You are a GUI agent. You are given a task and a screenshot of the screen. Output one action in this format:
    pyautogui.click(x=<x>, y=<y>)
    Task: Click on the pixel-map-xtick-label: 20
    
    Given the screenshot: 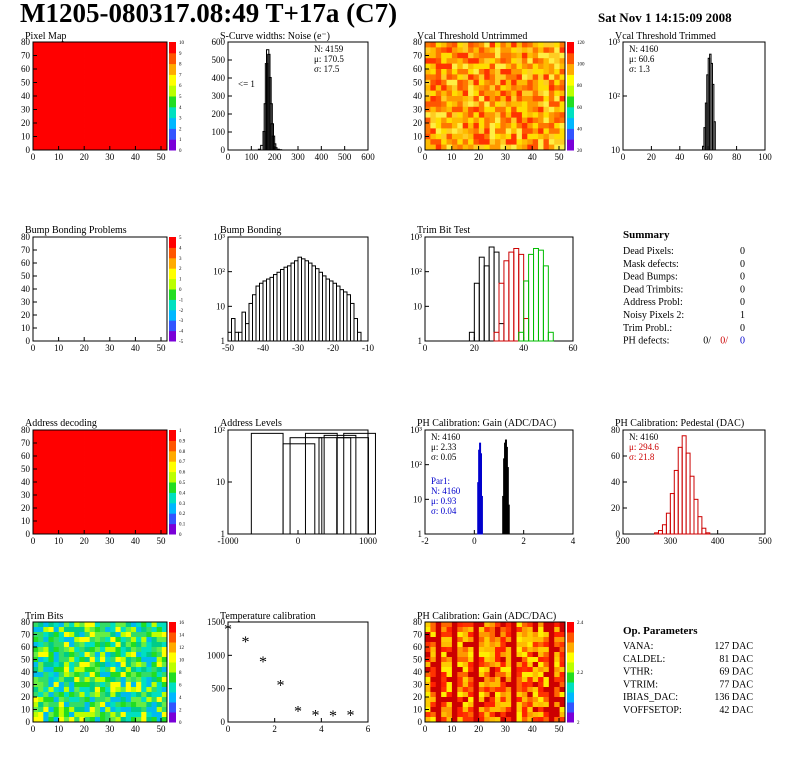 What is the action you would take?
    pyautogui.click(x=85, y=157)
    